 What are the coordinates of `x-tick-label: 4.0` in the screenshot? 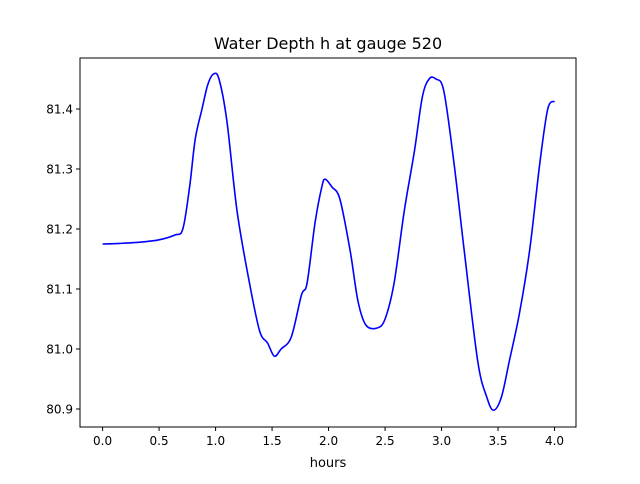 It's located at (554, 441).